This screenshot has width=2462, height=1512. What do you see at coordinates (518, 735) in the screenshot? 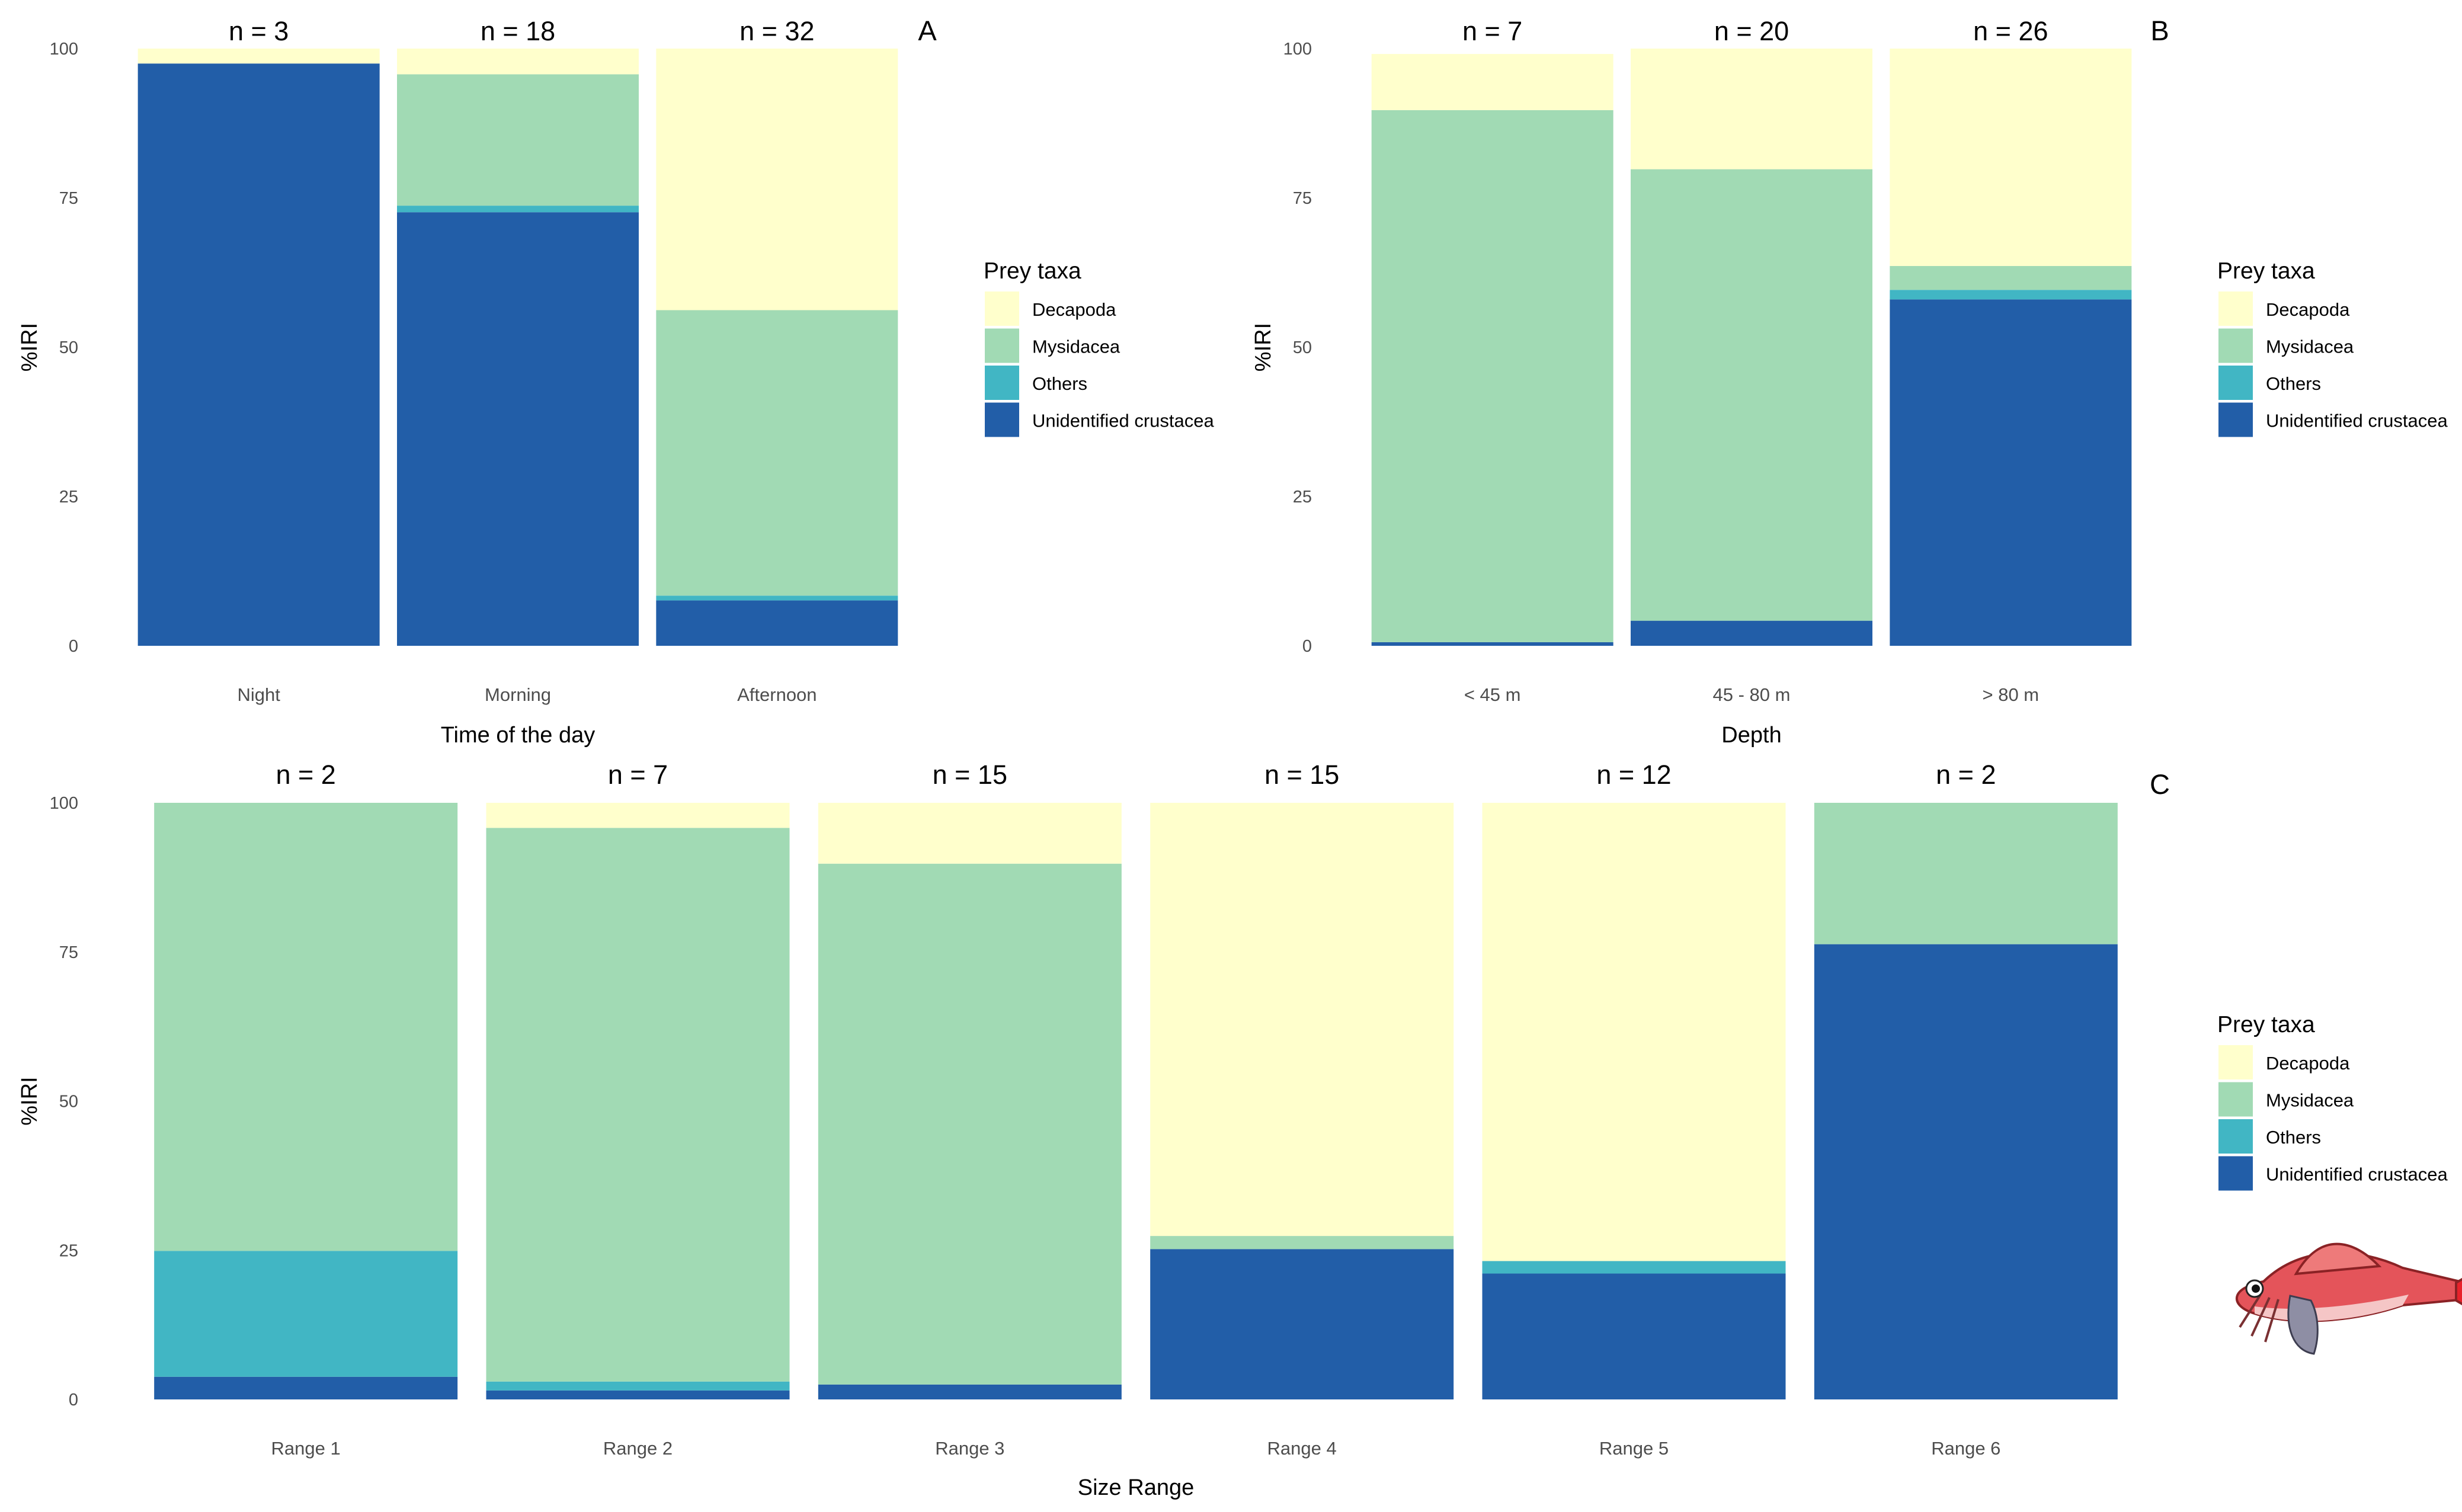
I see `x-axis-title: Time of the day` at bounding box center [518, 735].